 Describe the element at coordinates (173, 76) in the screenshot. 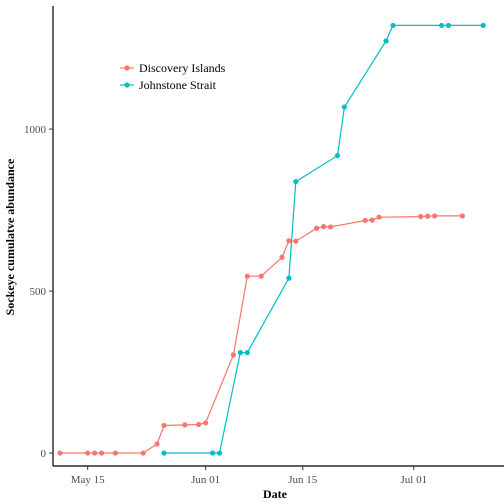

I see `legend: Discovery Islands Johnstone Strait` at that location.